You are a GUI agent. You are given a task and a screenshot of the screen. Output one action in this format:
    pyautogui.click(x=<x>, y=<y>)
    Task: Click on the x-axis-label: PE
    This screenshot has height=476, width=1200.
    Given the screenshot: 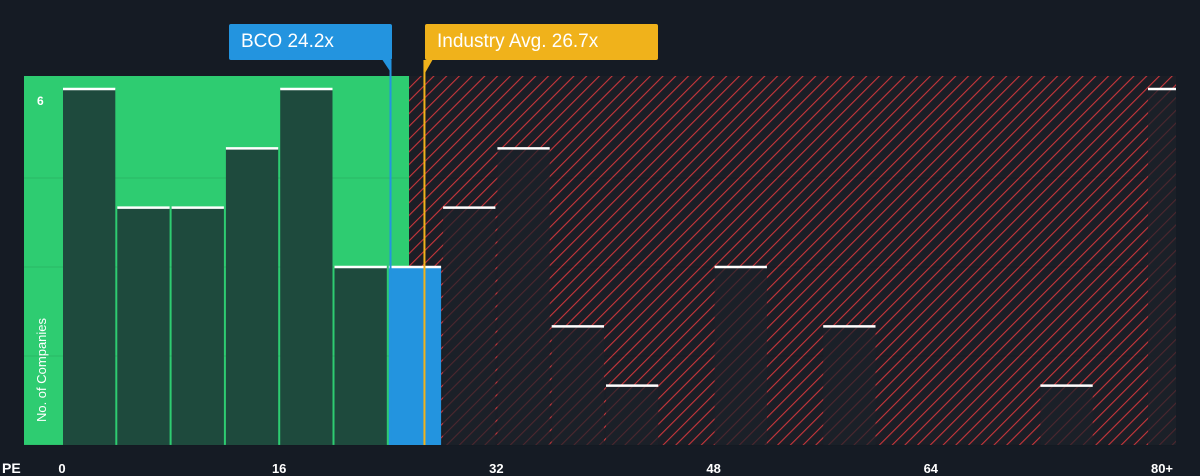 What is the action you would take?
    pyautogui.click(x=11, y=468)
    